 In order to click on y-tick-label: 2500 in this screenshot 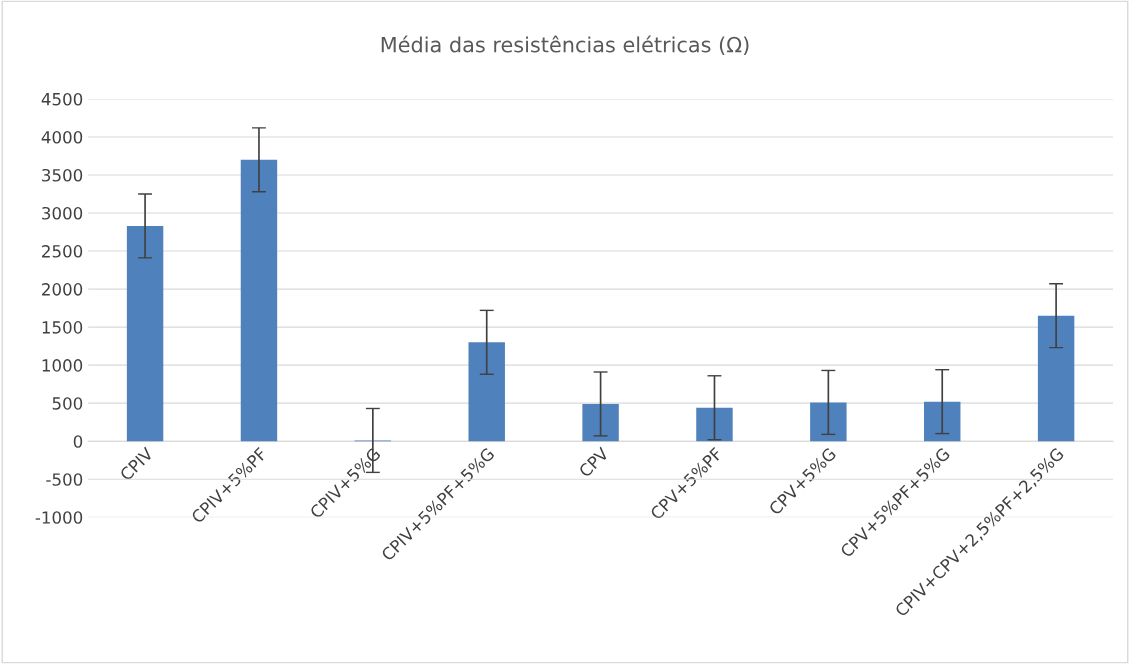, I will do `click(62, 251)`.